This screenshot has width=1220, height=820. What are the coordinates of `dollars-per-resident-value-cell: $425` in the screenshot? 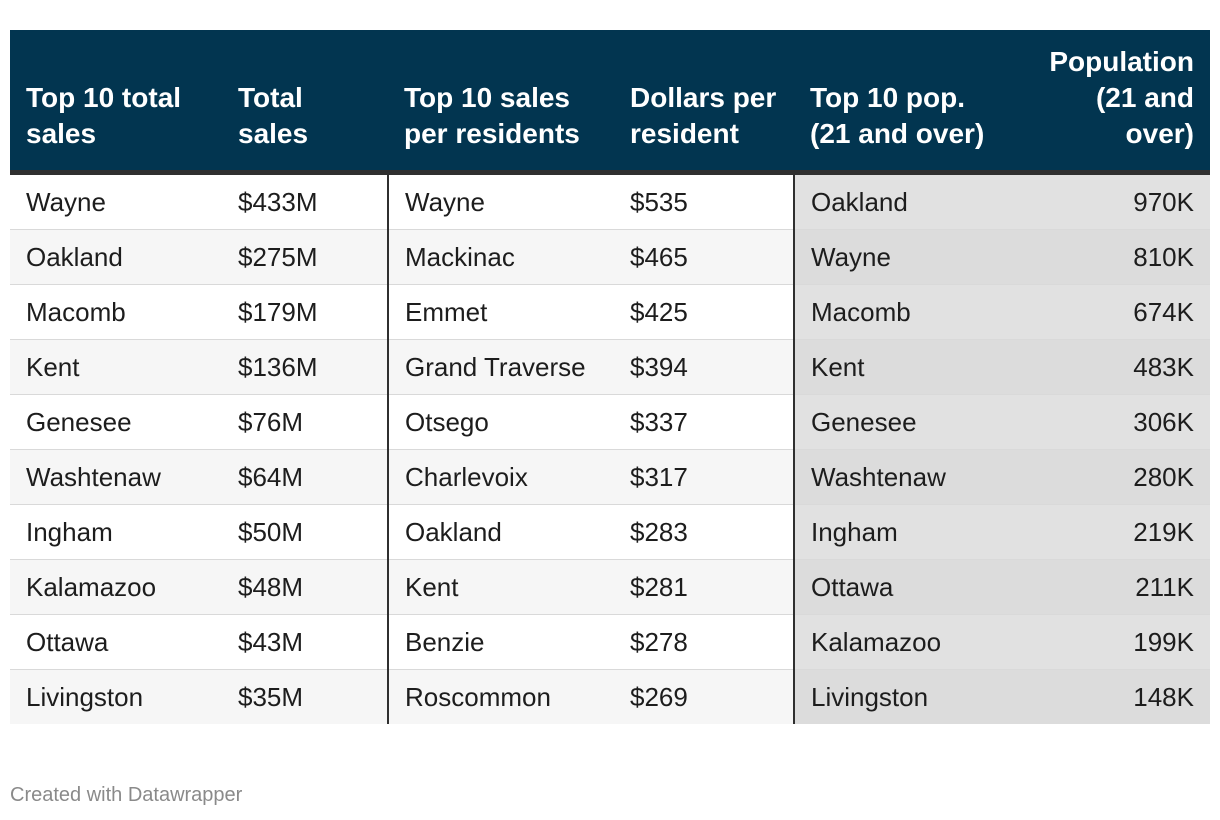 It's located at (704, 312).